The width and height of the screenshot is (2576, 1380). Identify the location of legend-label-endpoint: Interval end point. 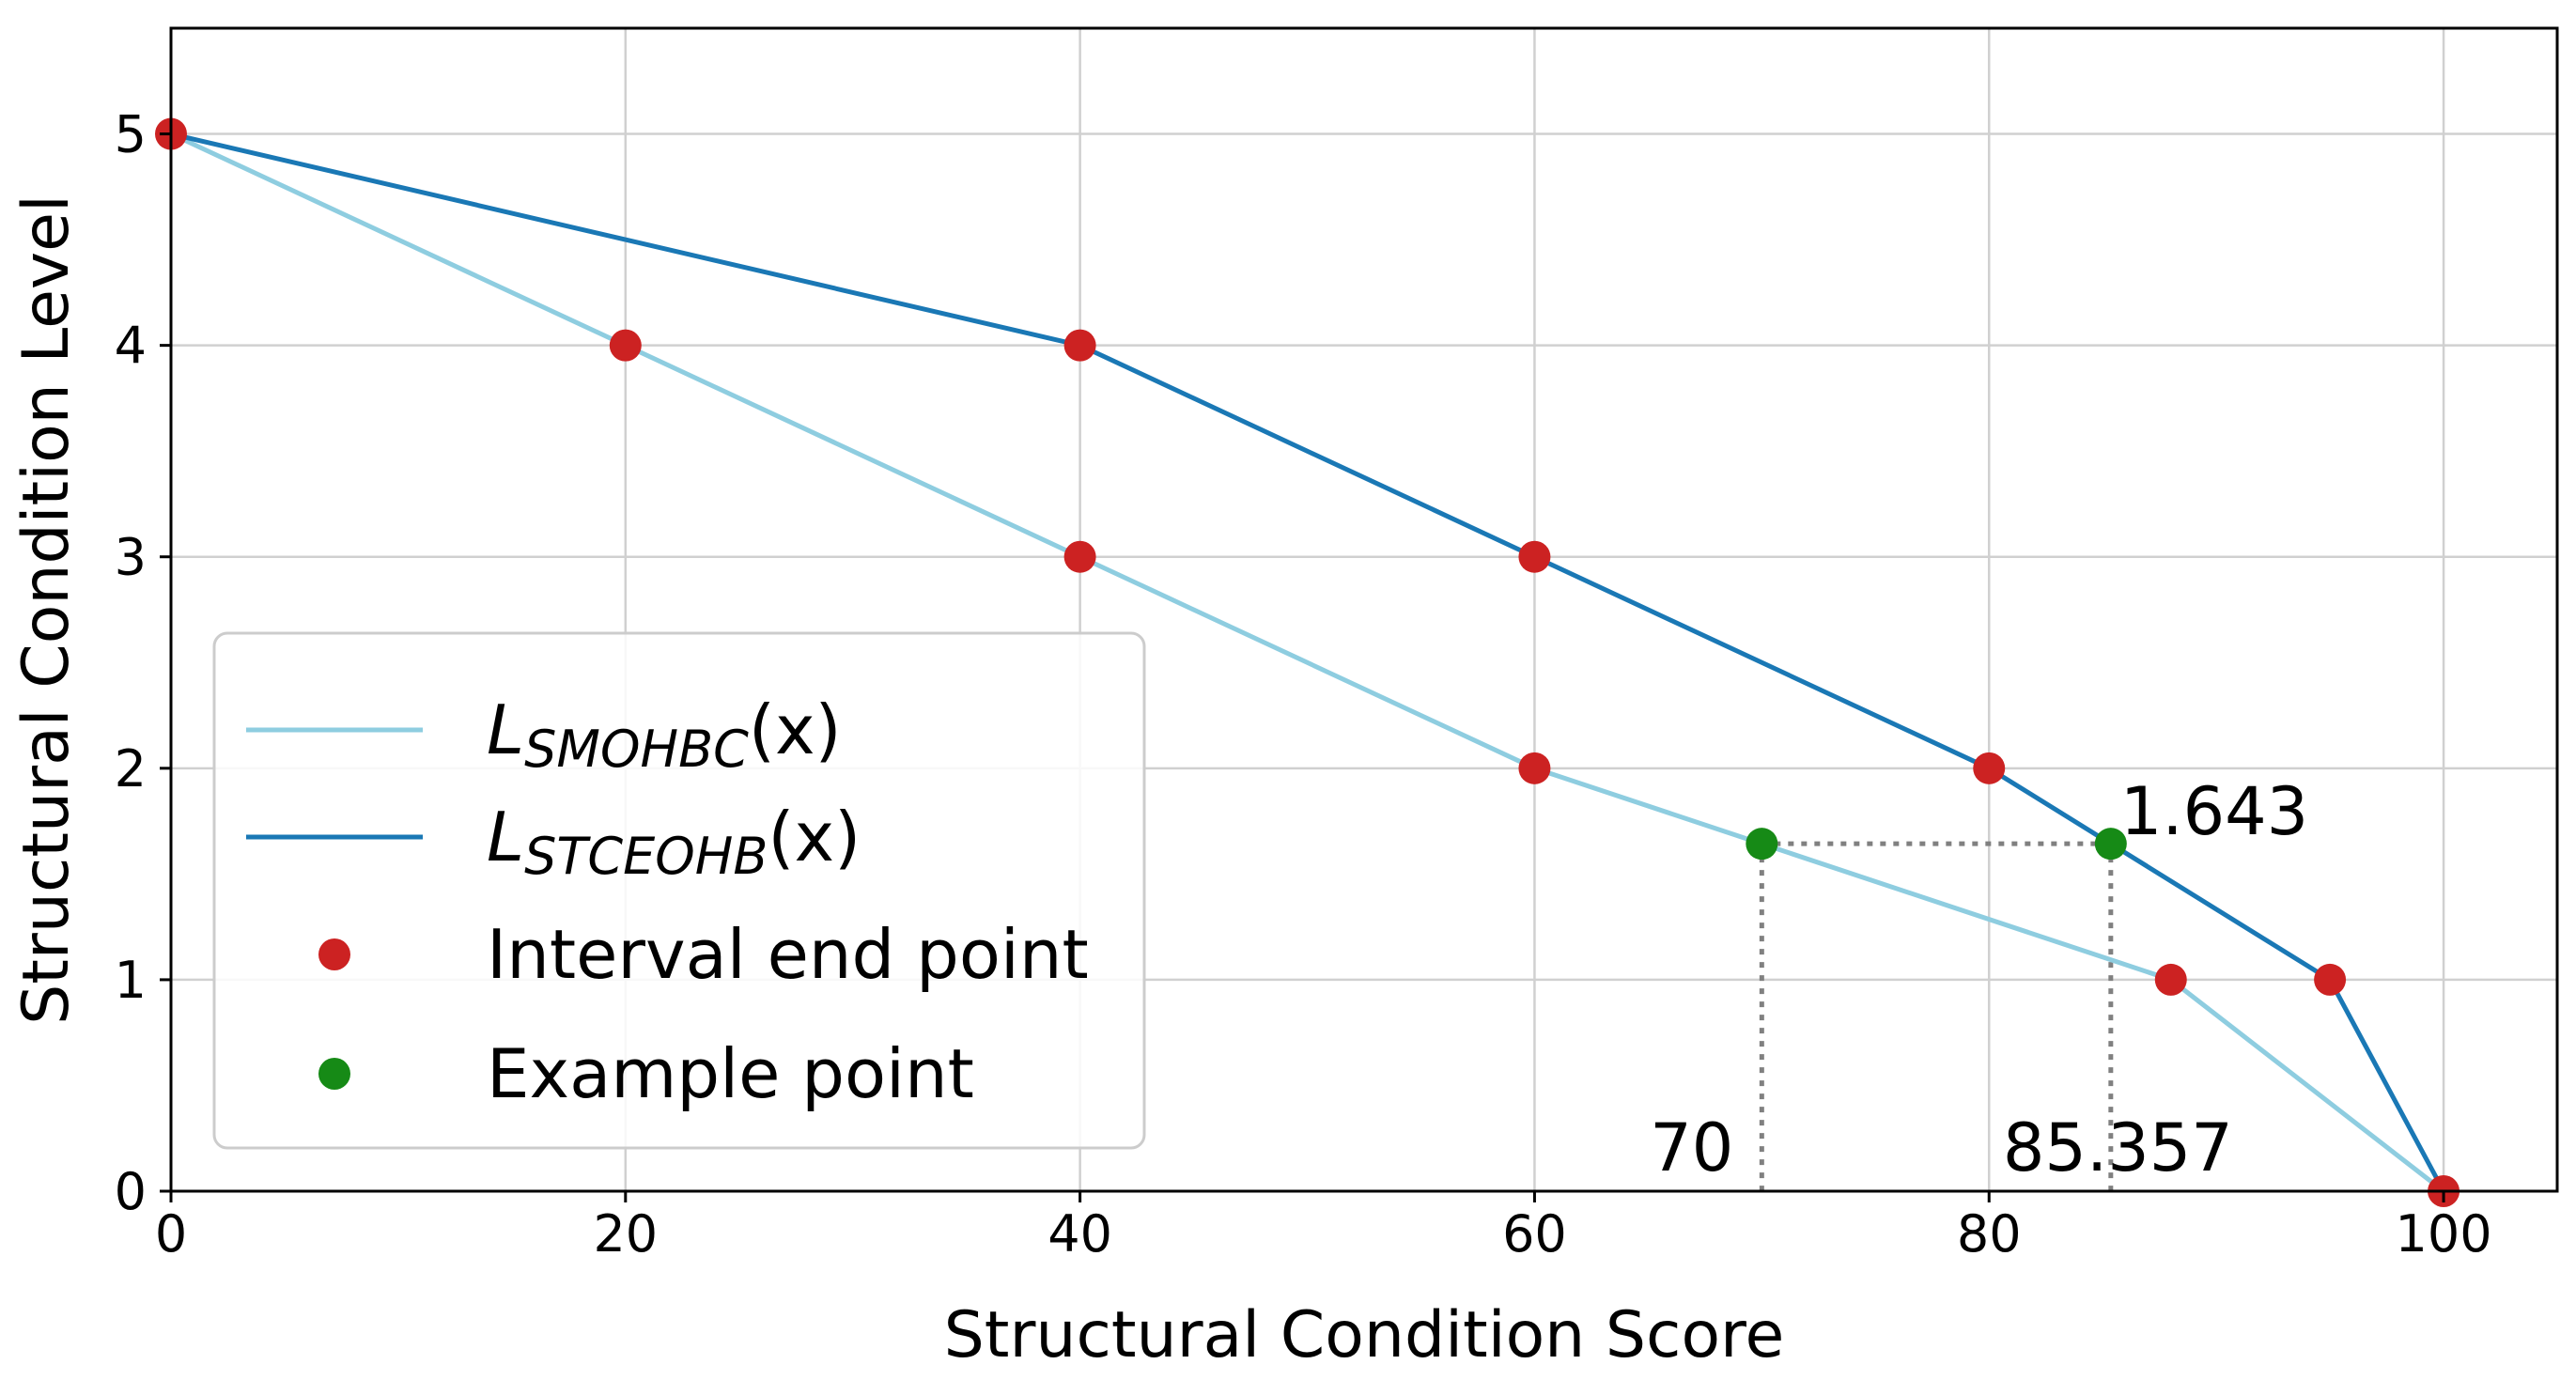
(788, 954).